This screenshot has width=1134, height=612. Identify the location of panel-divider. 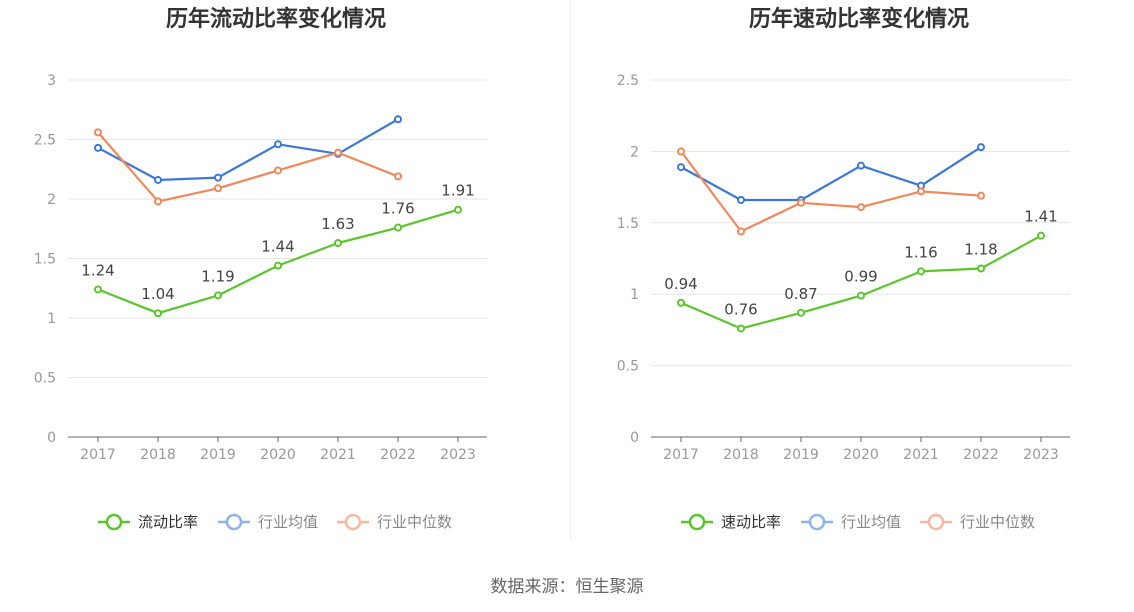
(570, 270).